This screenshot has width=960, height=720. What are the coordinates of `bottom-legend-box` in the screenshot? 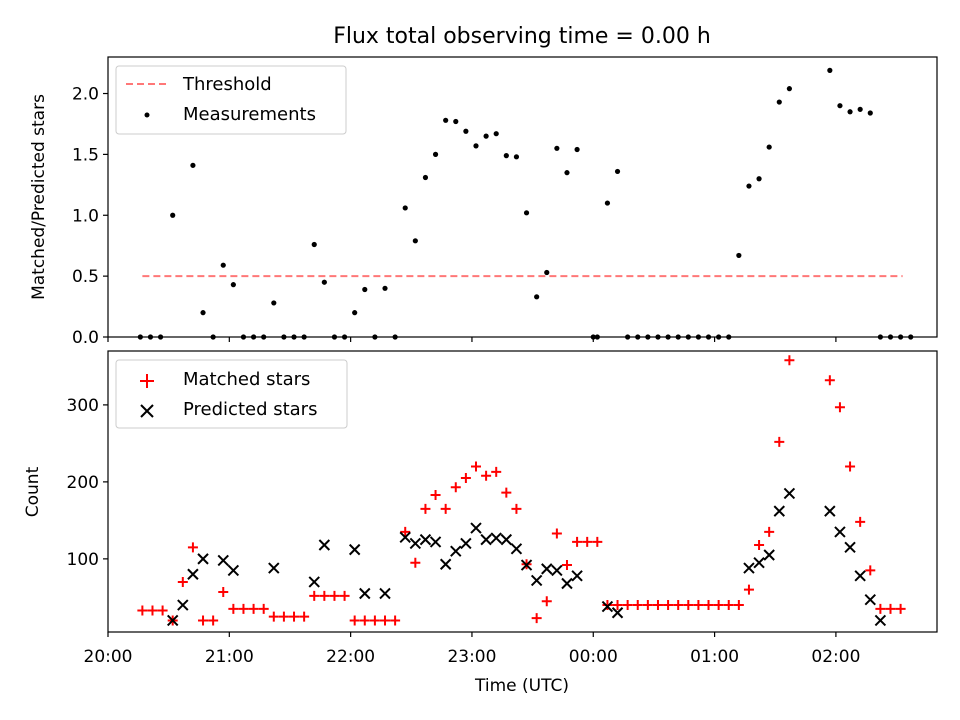 It's located at (231, 394).